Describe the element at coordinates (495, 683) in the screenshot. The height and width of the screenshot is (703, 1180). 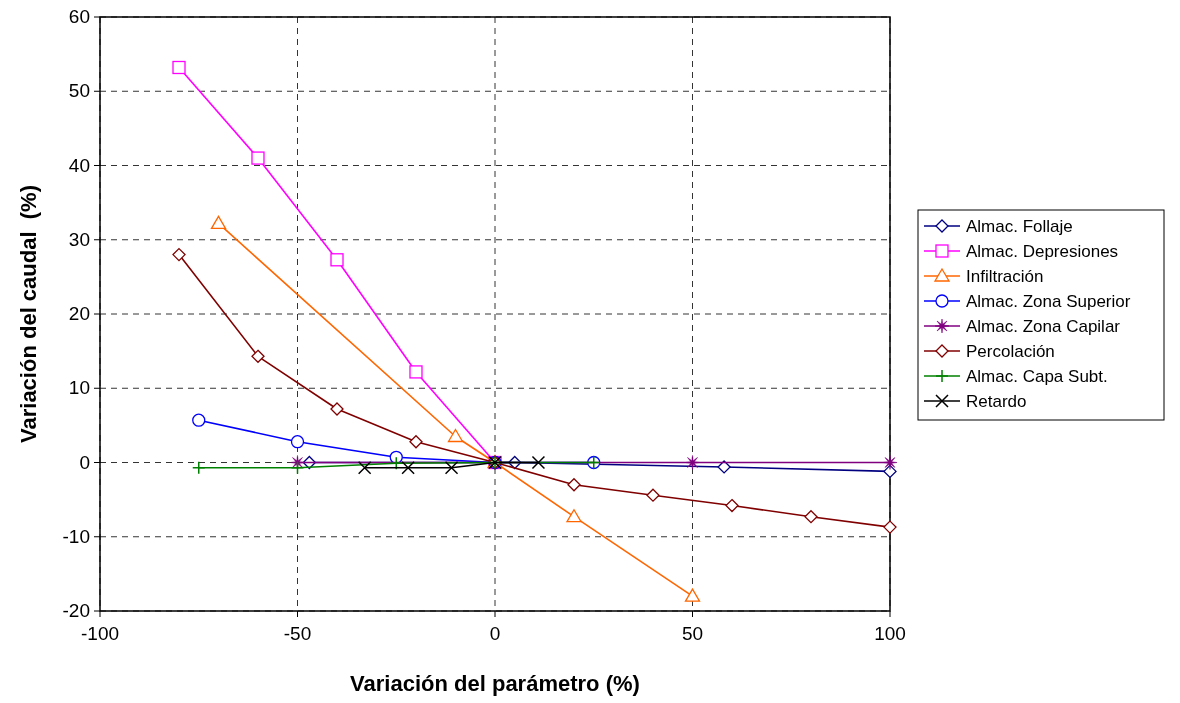
I see `x-axis-title: Variación del parámetro (%)` at that location.